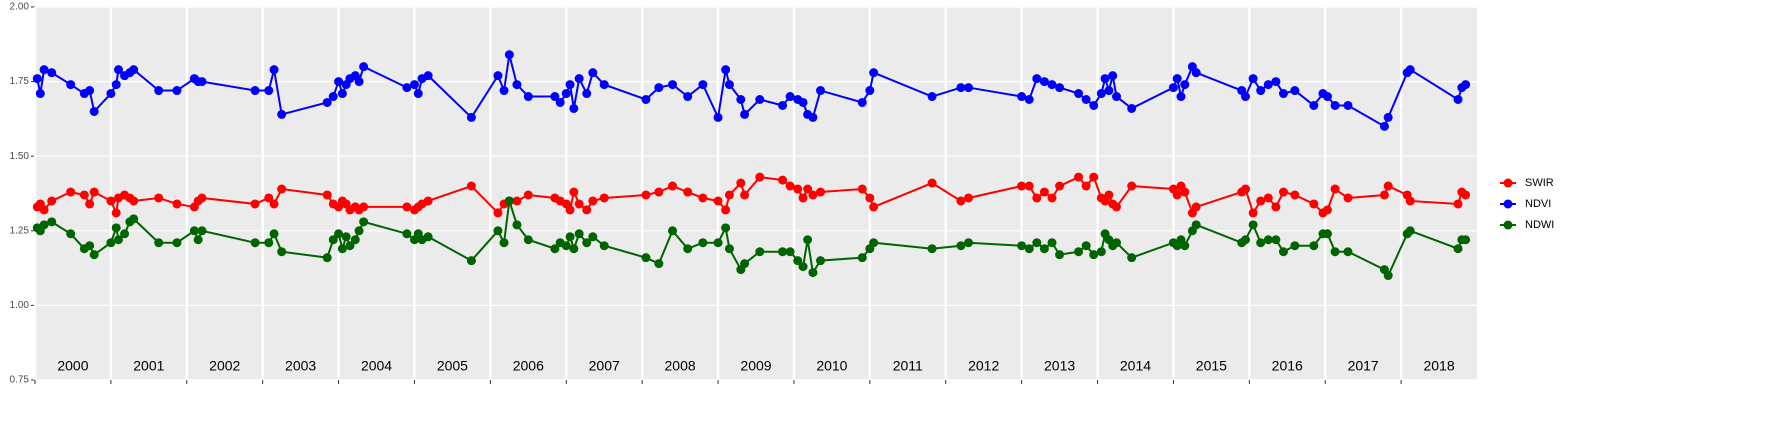 This screenshot has width=1773, height=442. Describe the element at coordinates (20, 380) in the screenshot. I see `y-tick-label: 0.75` at that location.